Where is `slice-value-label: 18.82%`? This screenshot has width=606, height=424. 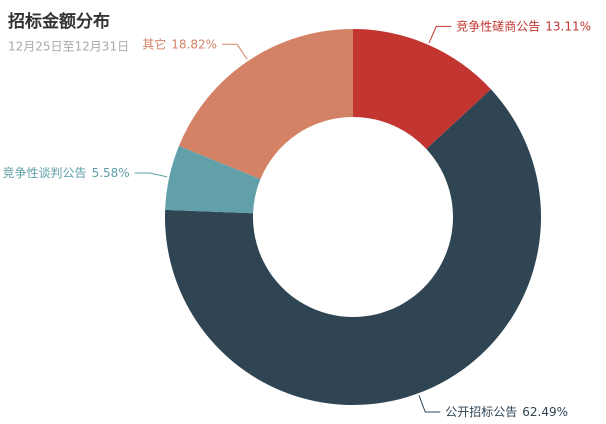 slice-value-label: 18.82% is located at coordinates (194, 44).